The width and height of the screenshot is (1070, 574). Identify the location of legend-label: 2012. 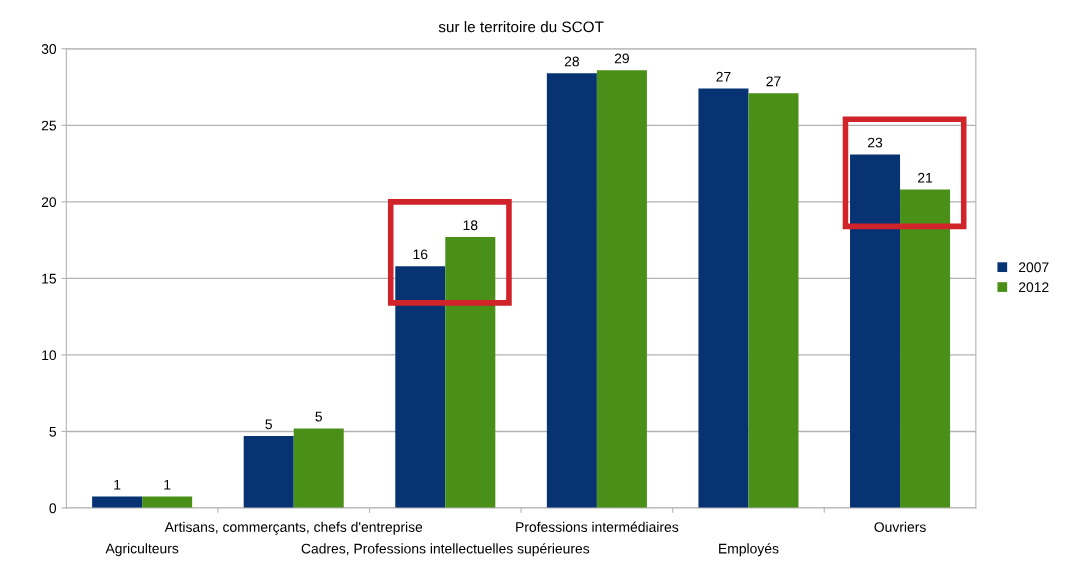
(1033, 287).